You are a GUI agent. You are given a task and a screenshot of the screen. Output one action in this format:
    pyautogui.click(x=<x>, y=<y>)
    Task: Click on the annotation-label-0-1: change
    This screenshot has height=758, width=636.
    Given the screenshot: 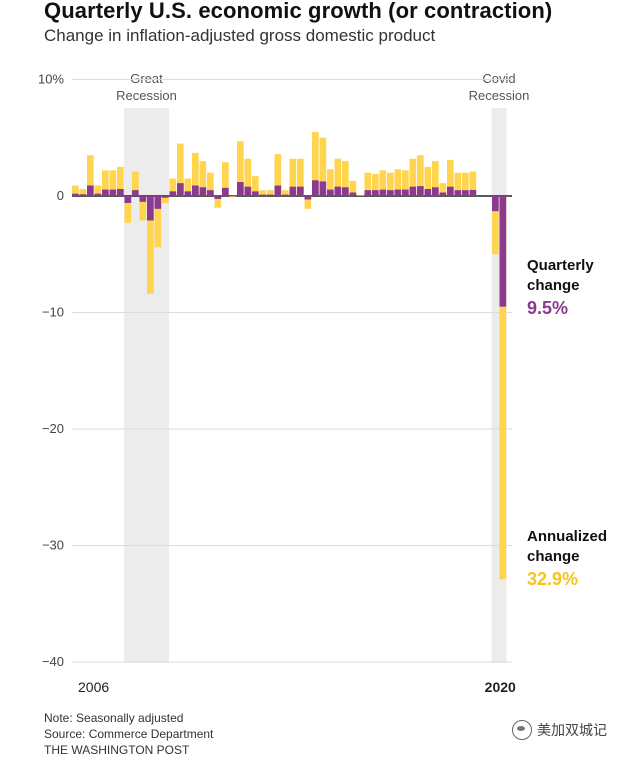 What is the action you would take?
    pyautogui.click(x=553, y=285)
    